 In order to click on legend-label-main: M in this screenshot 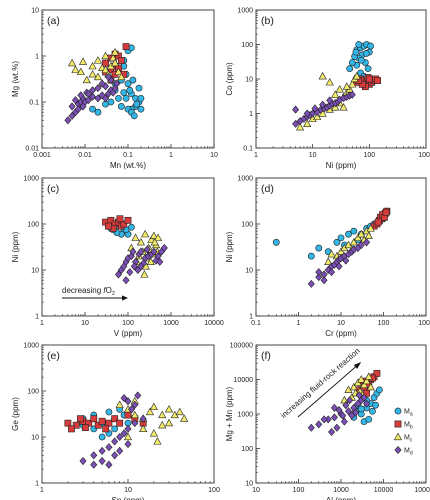, I will do `click(407, 451)`.